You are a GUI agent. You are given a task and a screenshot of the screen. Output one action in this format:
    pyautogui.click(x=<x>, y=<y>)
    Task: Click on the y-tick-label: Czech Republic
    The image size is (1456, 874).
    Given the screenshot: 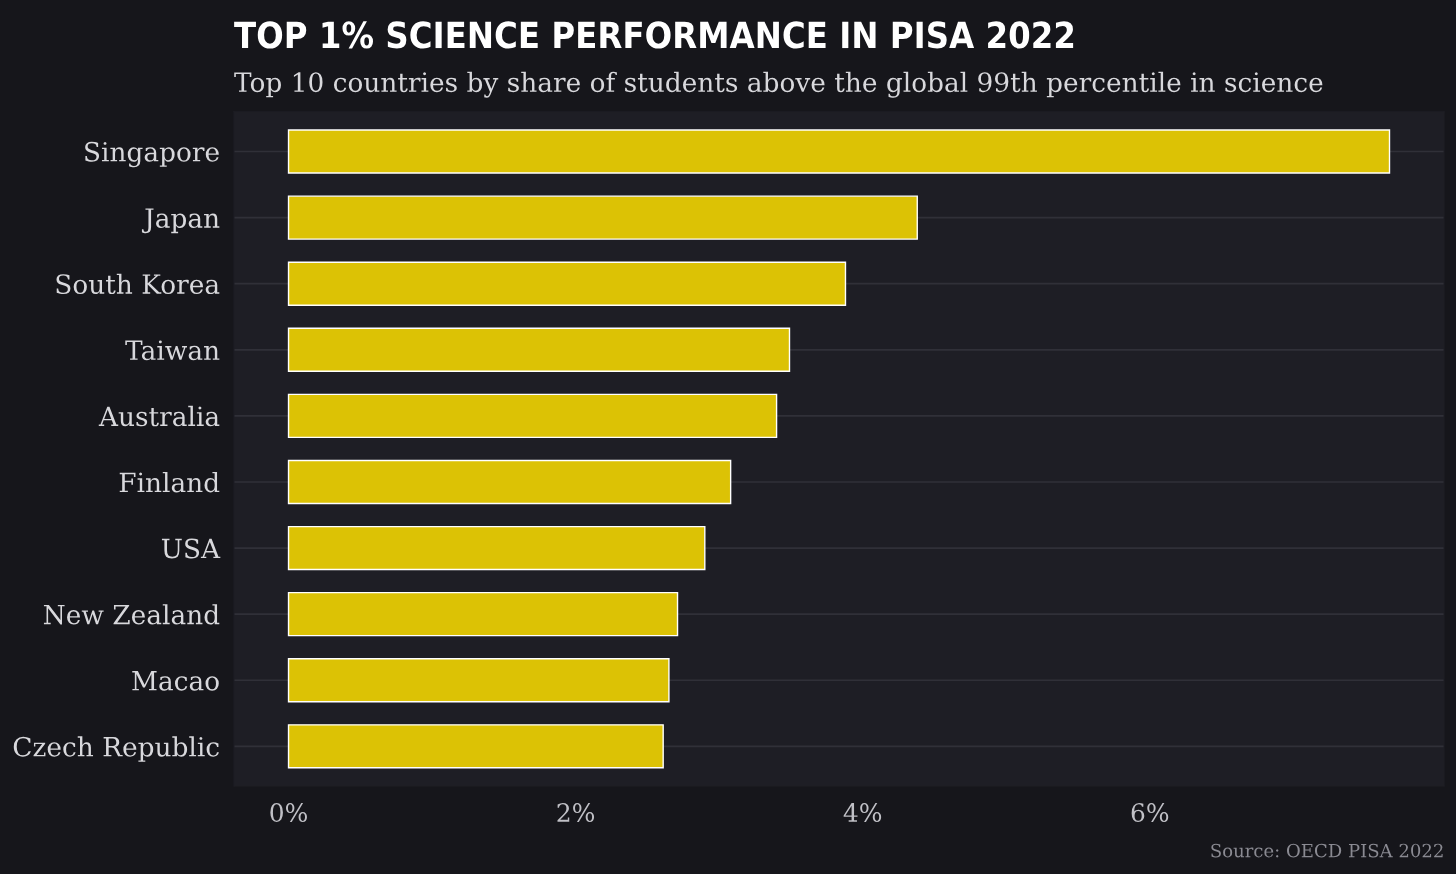 What is the action you would take?
    pyautogui.click(x=116, y=749)
    